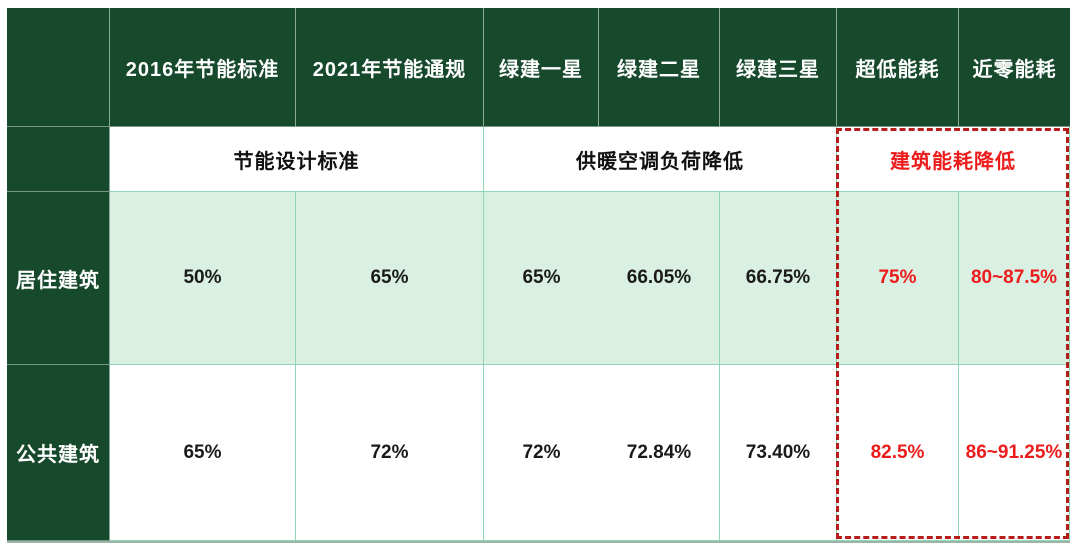 This screenshot has width=1080, height=551. What do you see at coordinates (203, 67) in the screenshot?
I see `col-header-2016-standard: 2016年节能标准` at bounding box center [203, 67].